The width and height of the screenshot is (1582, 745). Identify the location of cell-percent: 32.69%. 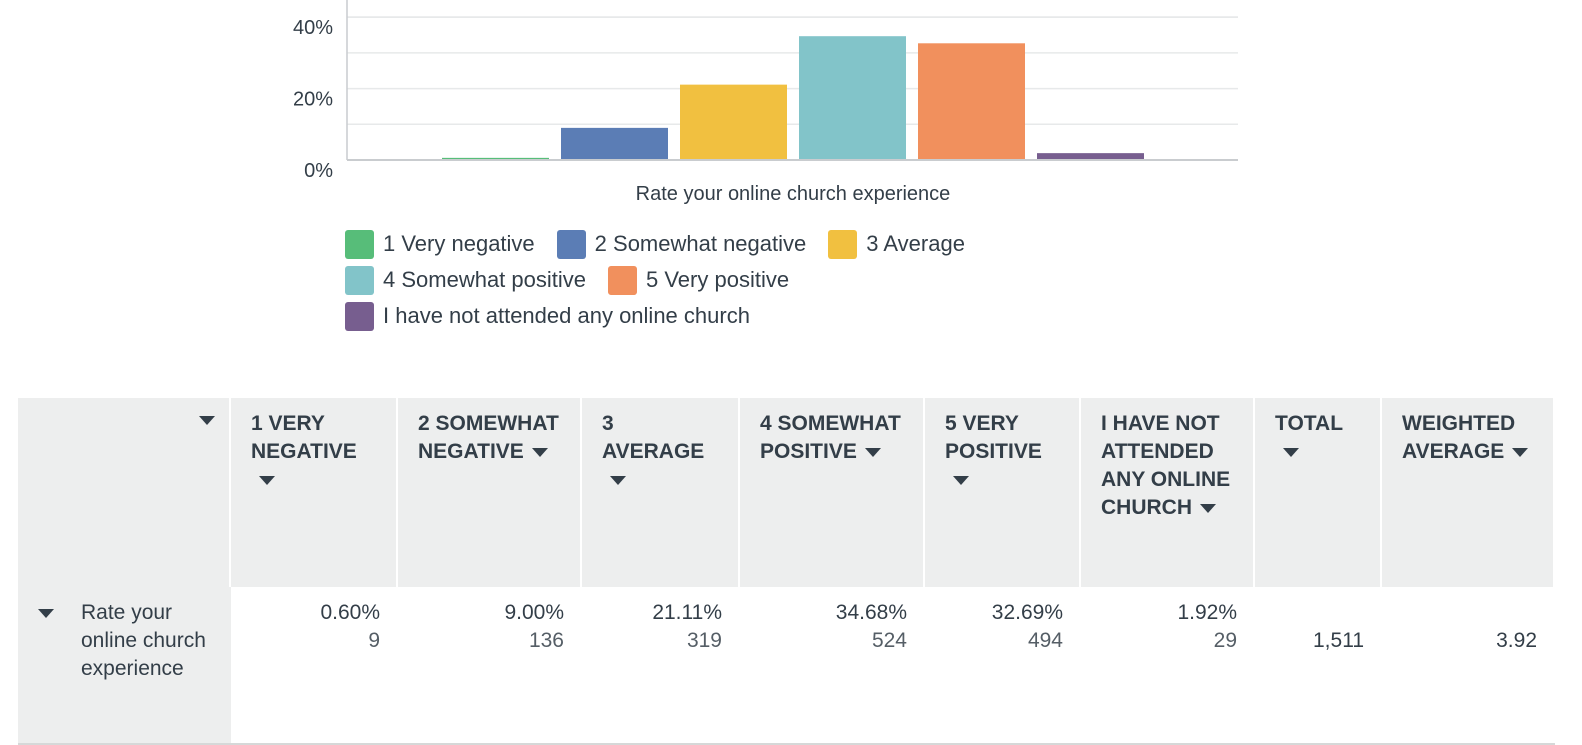
(1027, 612).